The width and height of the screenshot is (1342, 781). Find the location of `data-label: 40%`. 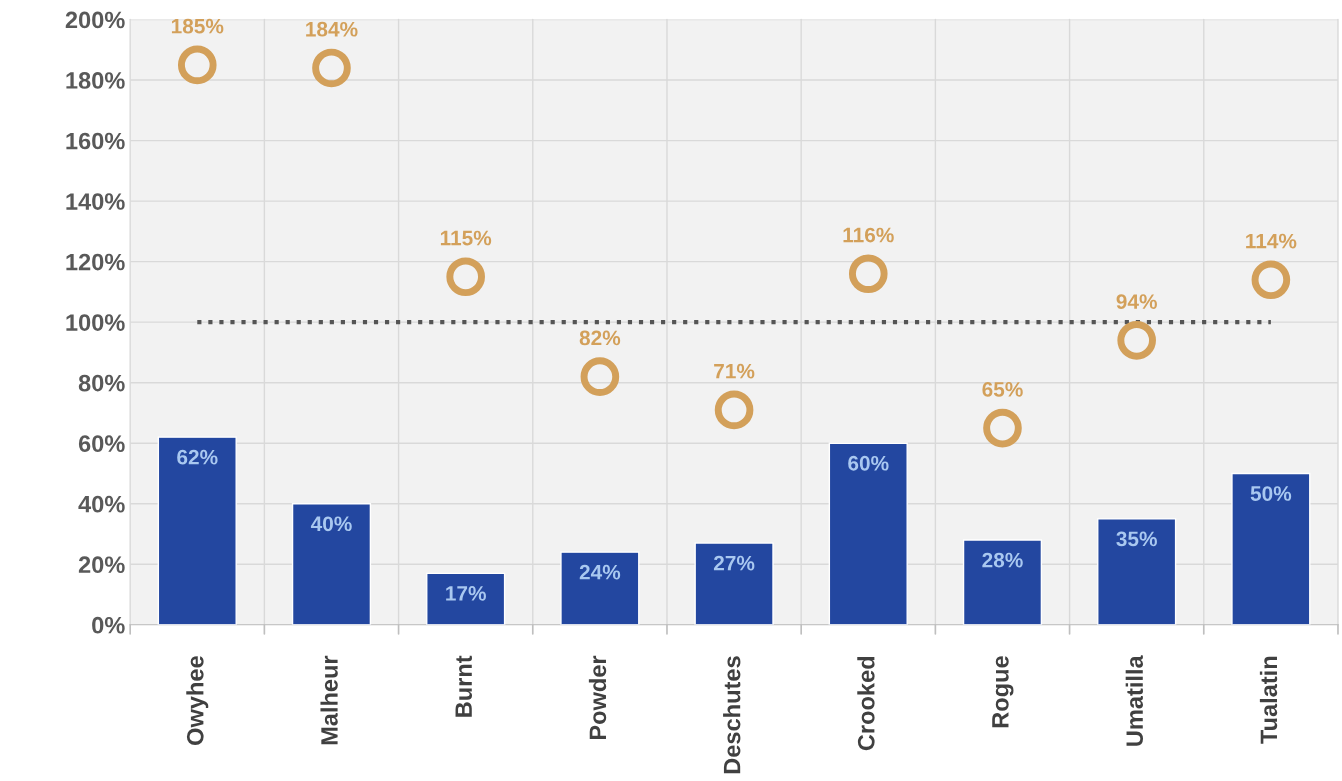

data-label: 40% is located at coordinates (331, 524).